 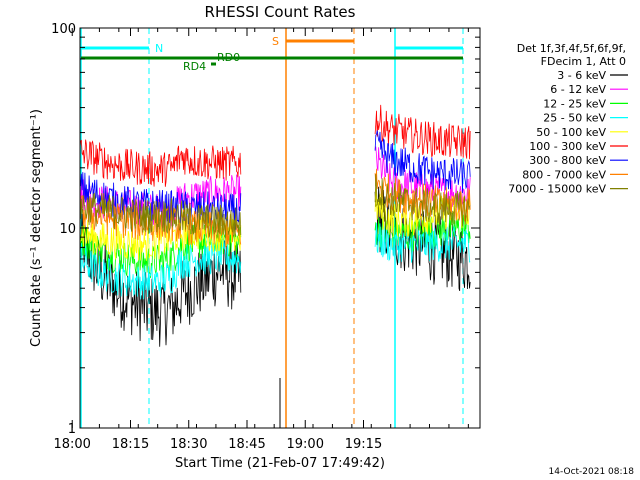 What do you see at coordinates (571, 48) in the screenshot?
I see `legend-header-line-1: Det 1f,3f,4f,5f,6f,9f,` at bounding box center [571, 48].